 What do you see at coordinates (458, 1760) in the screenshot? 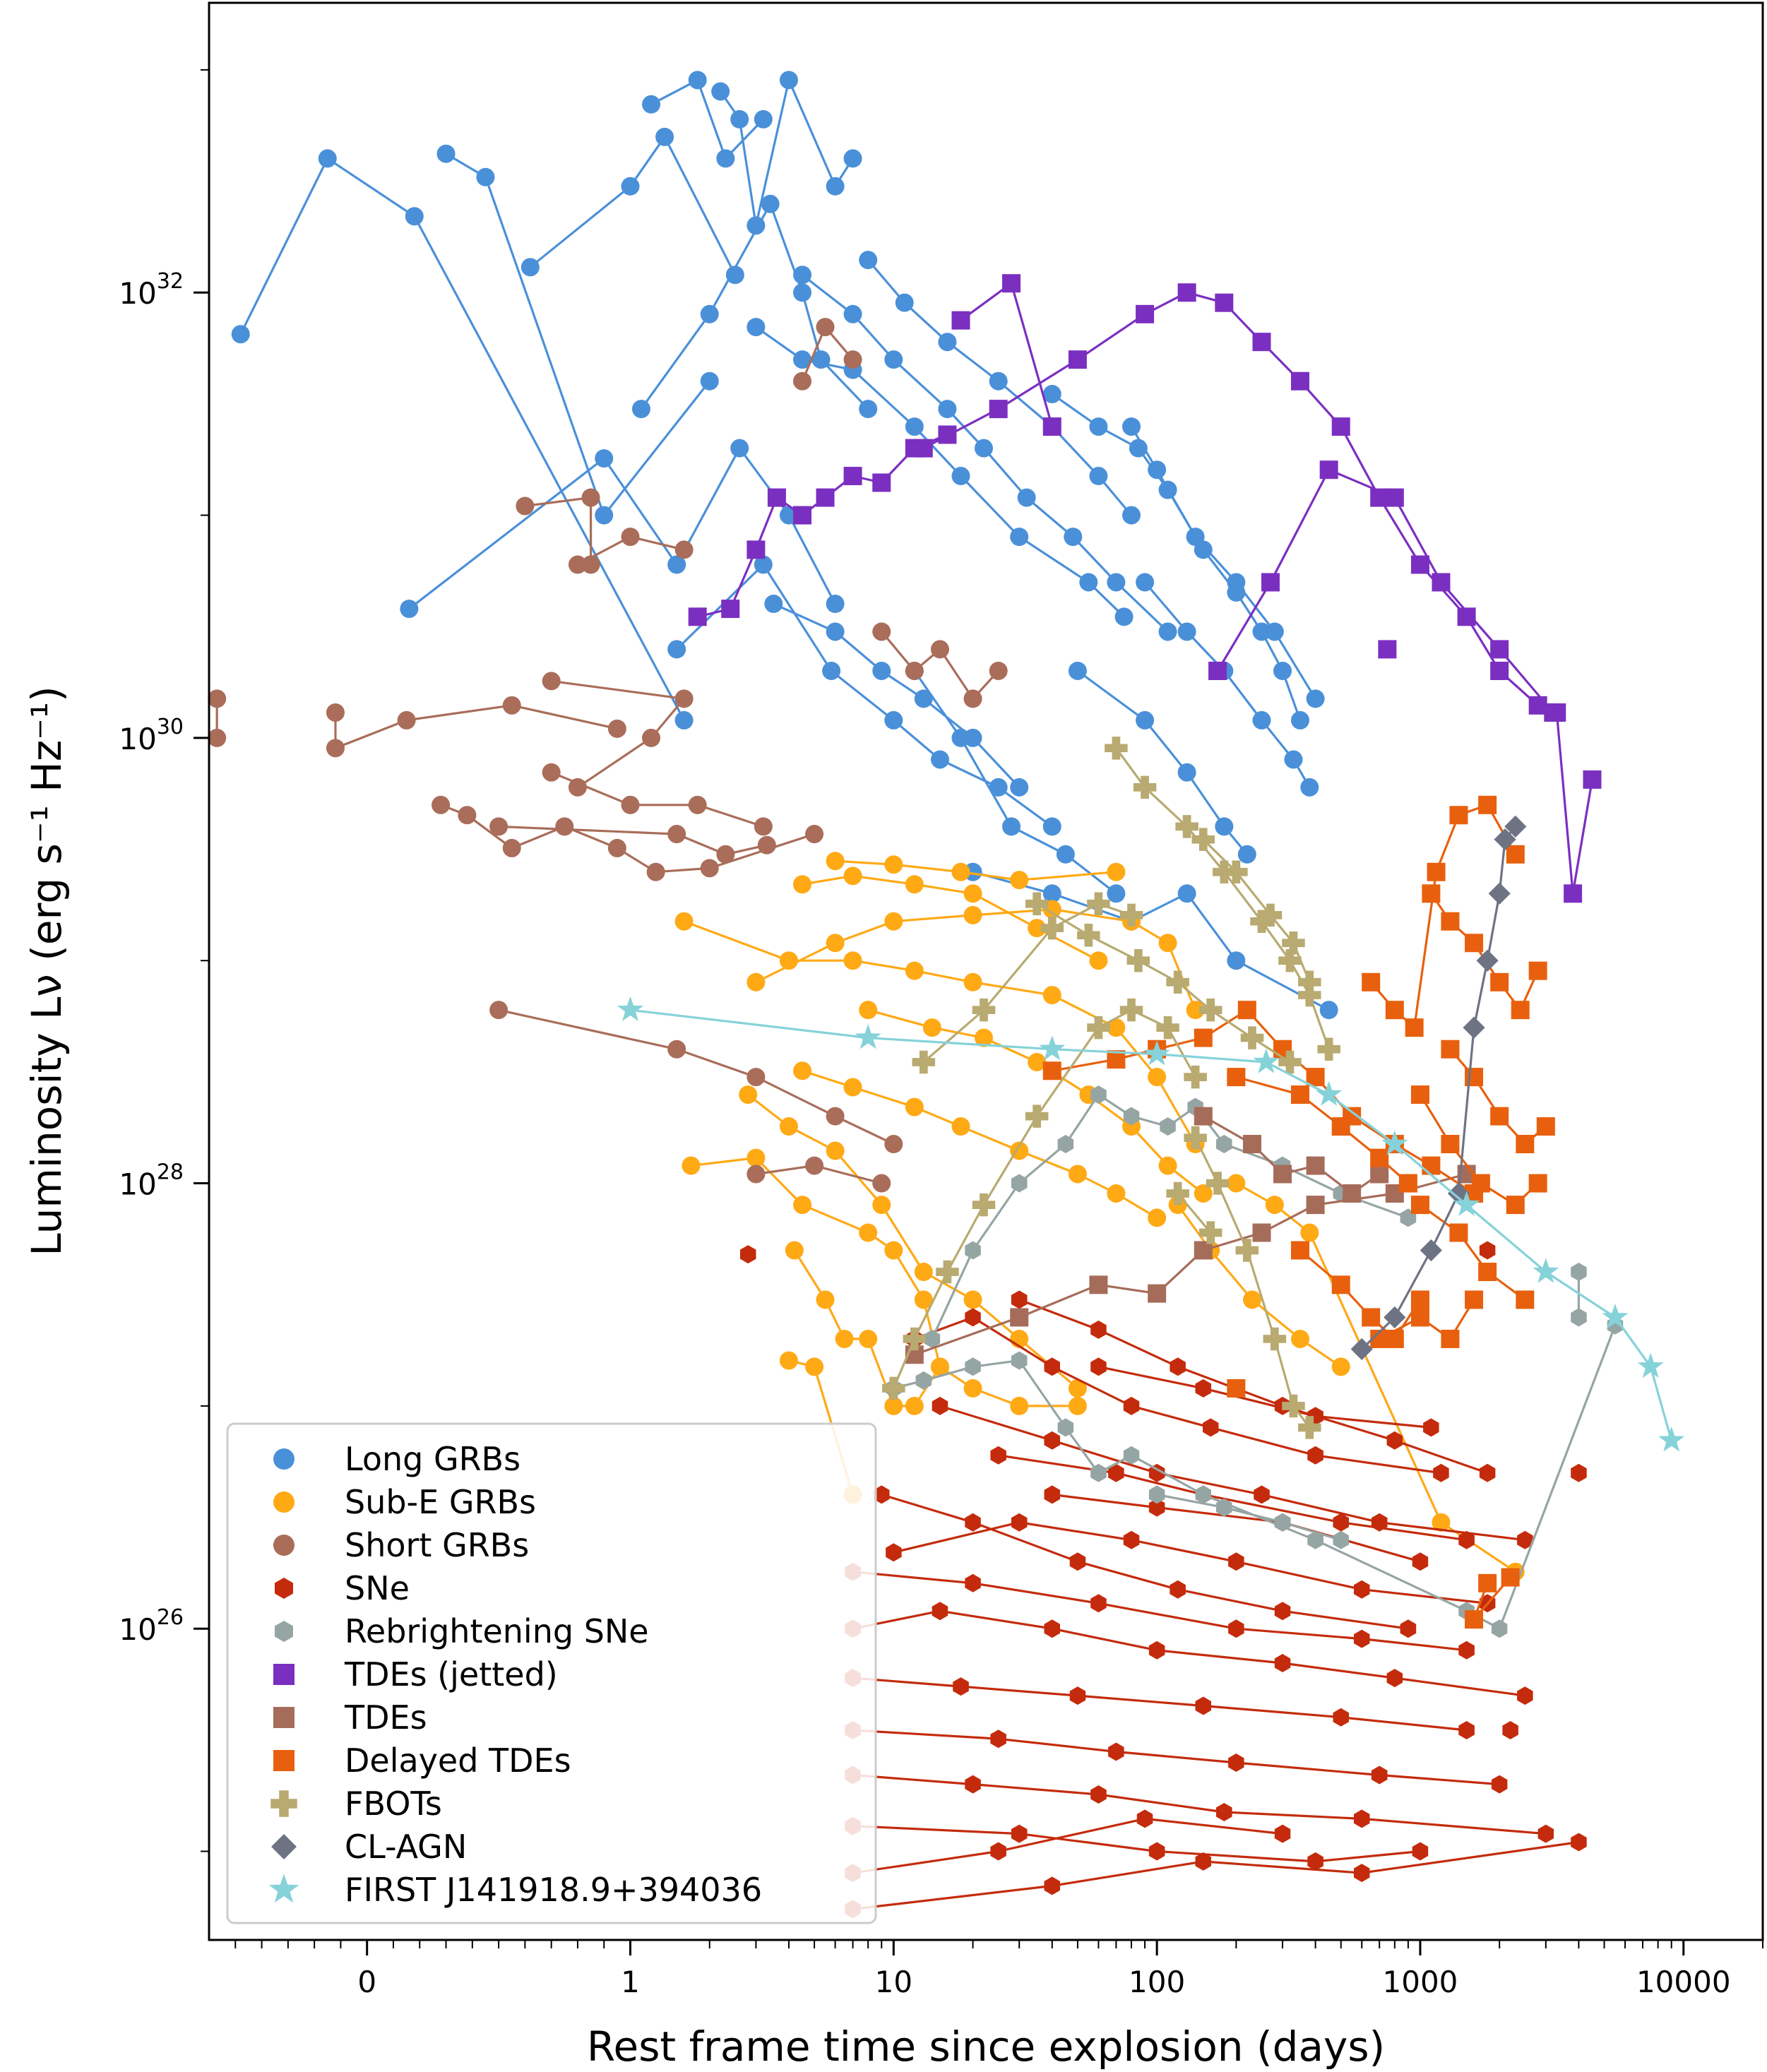
I see `legend-entry-label: Delayed TDEs` at bounding box center [458, 1760].